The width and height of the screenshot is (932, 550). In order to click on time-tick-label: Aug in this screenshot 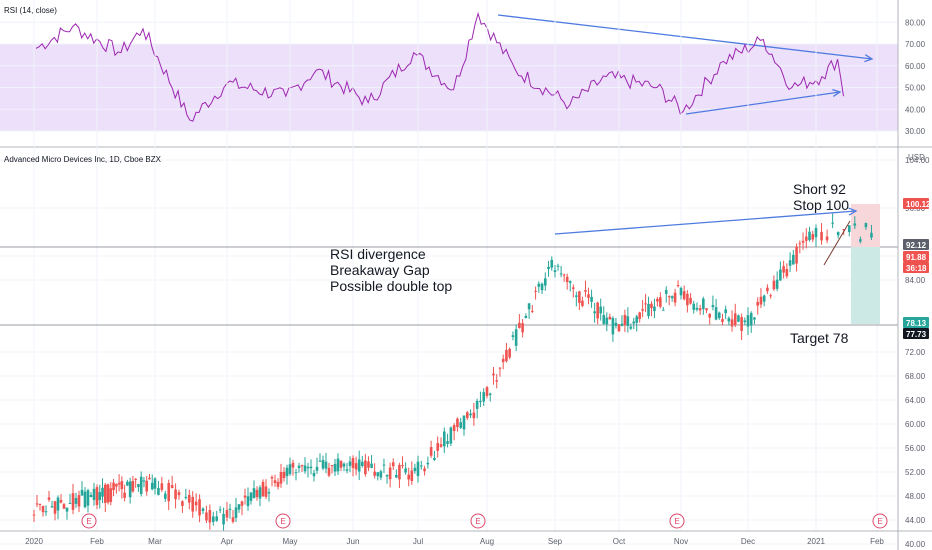, I will do `click(487, 541)`.